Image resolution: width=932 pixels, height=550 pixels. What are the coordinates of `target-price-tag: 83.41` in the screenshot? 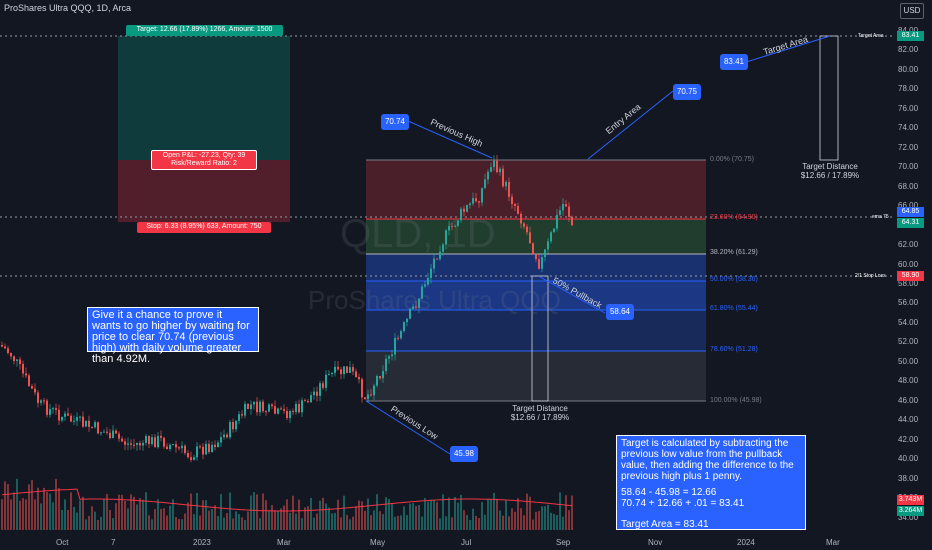 It's located at (910, 36).